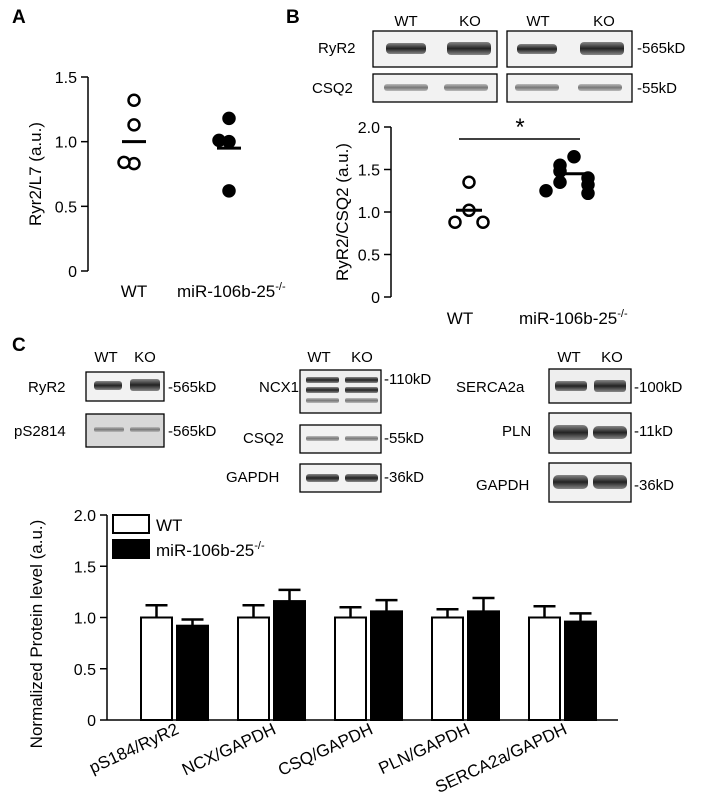 Image resolution: width=714 pixels, height=806 pixels. What do you see at coordinates (105, 357) in the screenshot?
I see `blot-c1-wt: WT` at bounding box center [105, 357].